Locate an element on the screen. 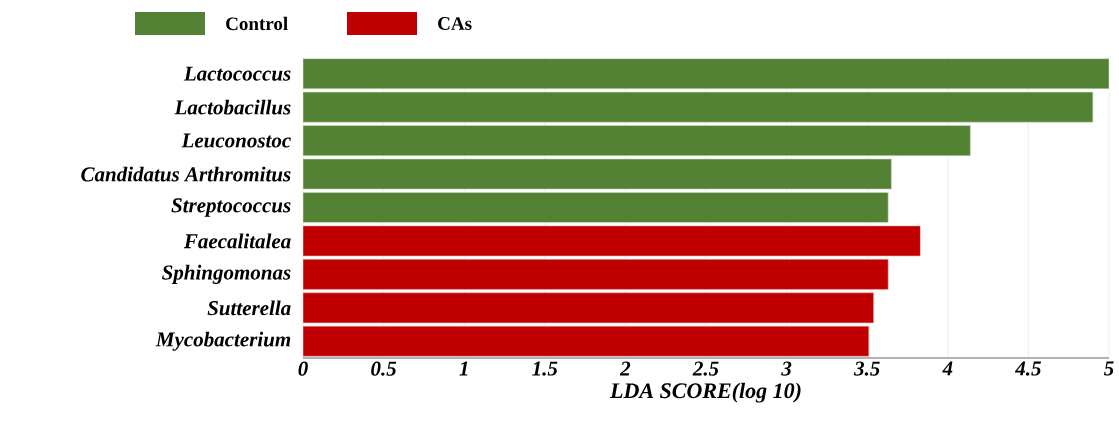 This screenshot has height=440, width=1119. y-tick-label: Faecalitalea is located at coordinates (237, 241).